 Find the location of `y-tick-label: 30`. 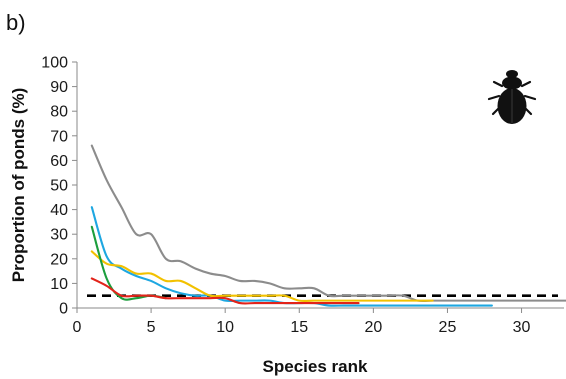

y-tick-label: 30 is located at coordinates (59, 235).